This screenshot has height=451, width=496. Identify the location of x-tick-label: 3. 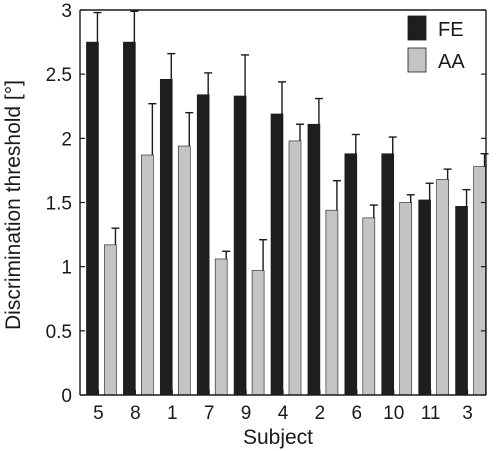
(467, 413).